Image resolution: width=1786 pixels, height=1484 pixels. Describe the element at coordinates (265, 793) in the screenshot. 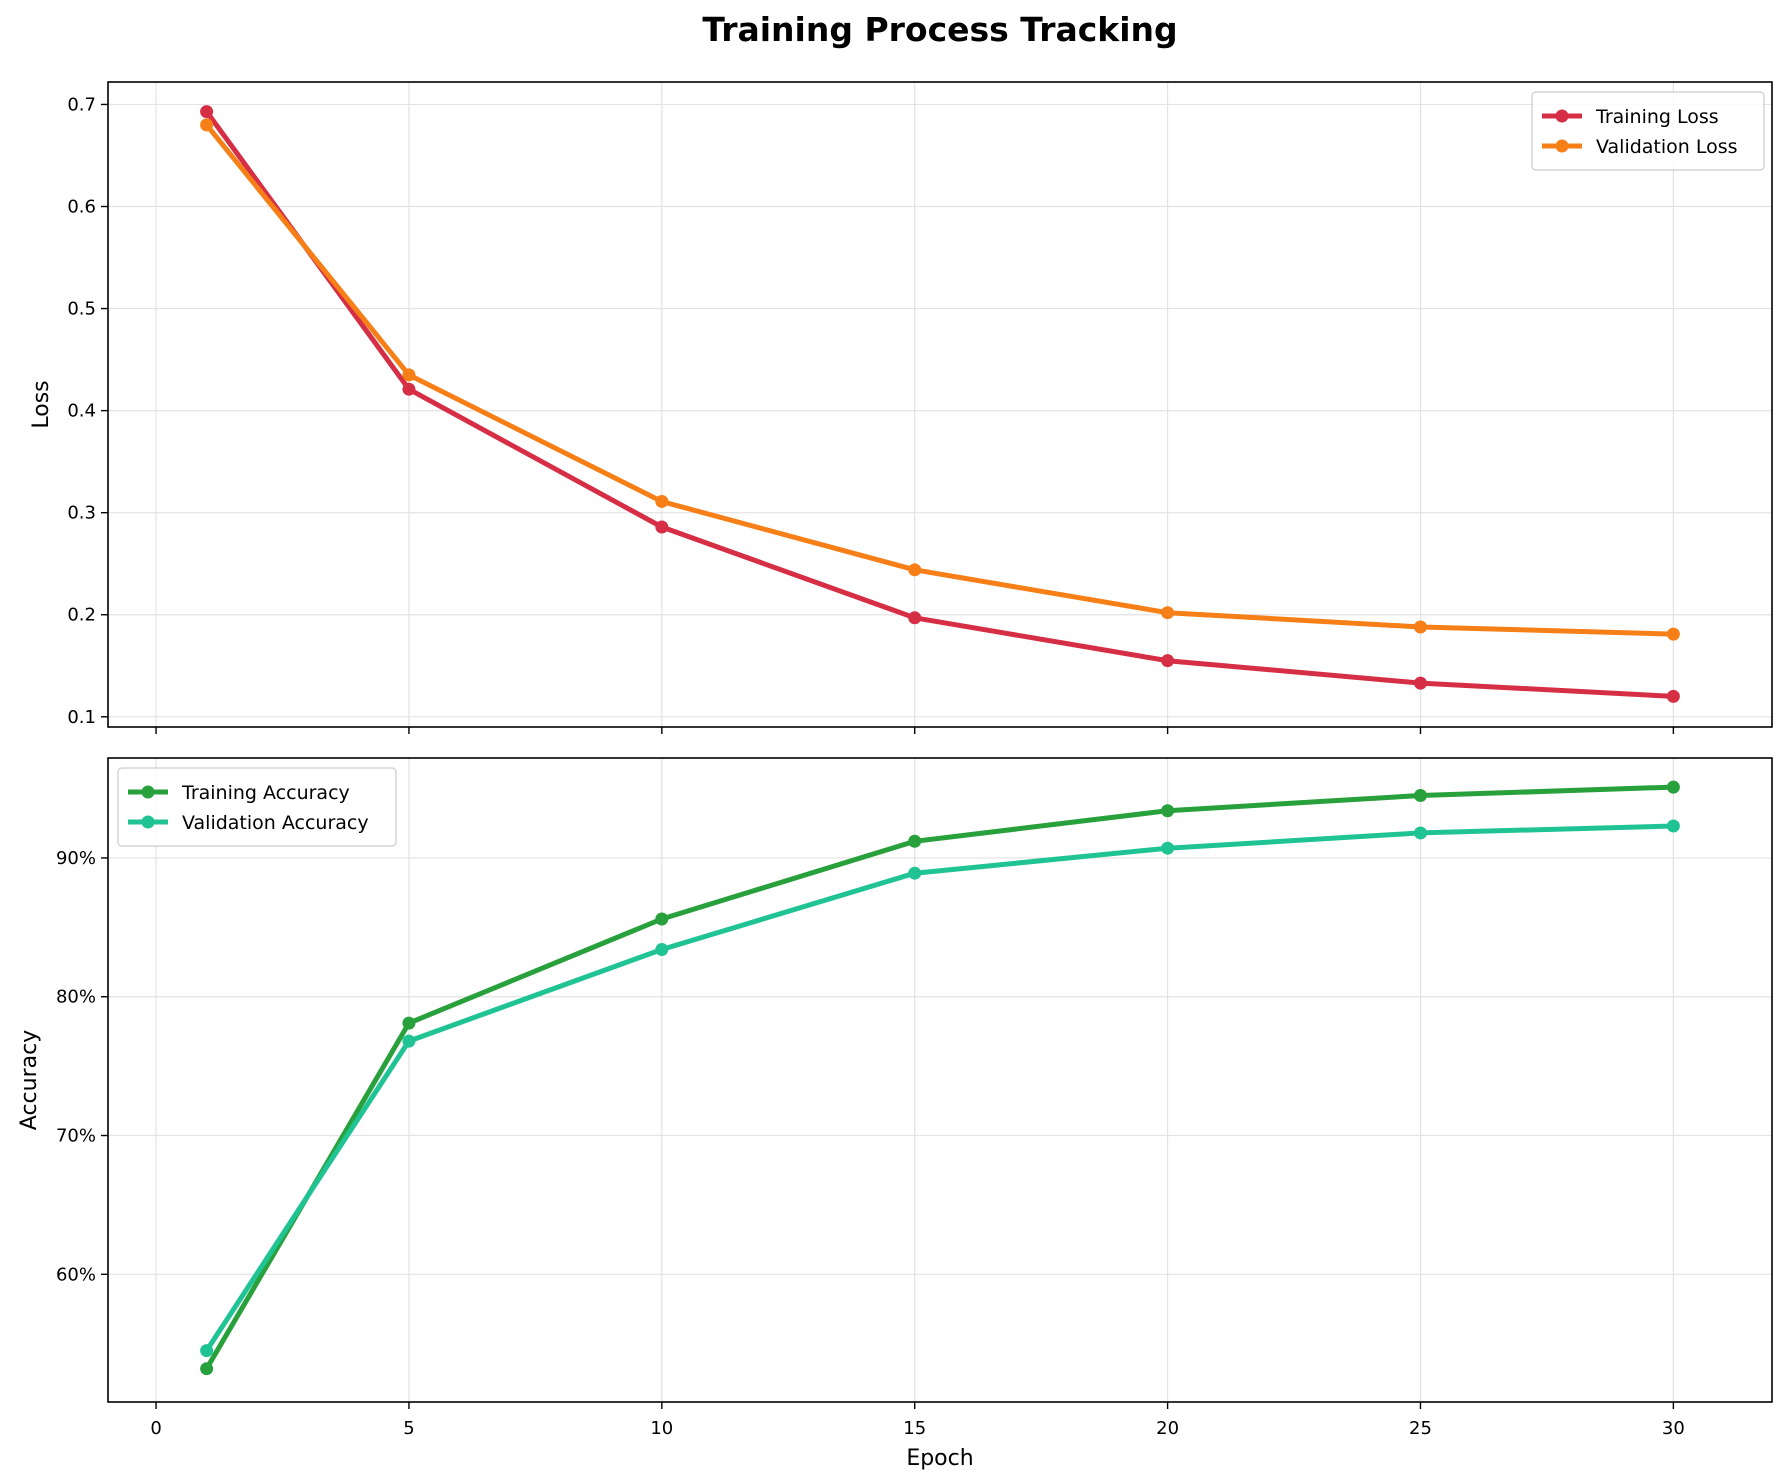

I see `training-accuracy-legend-label: Training Accuracy` at that location.